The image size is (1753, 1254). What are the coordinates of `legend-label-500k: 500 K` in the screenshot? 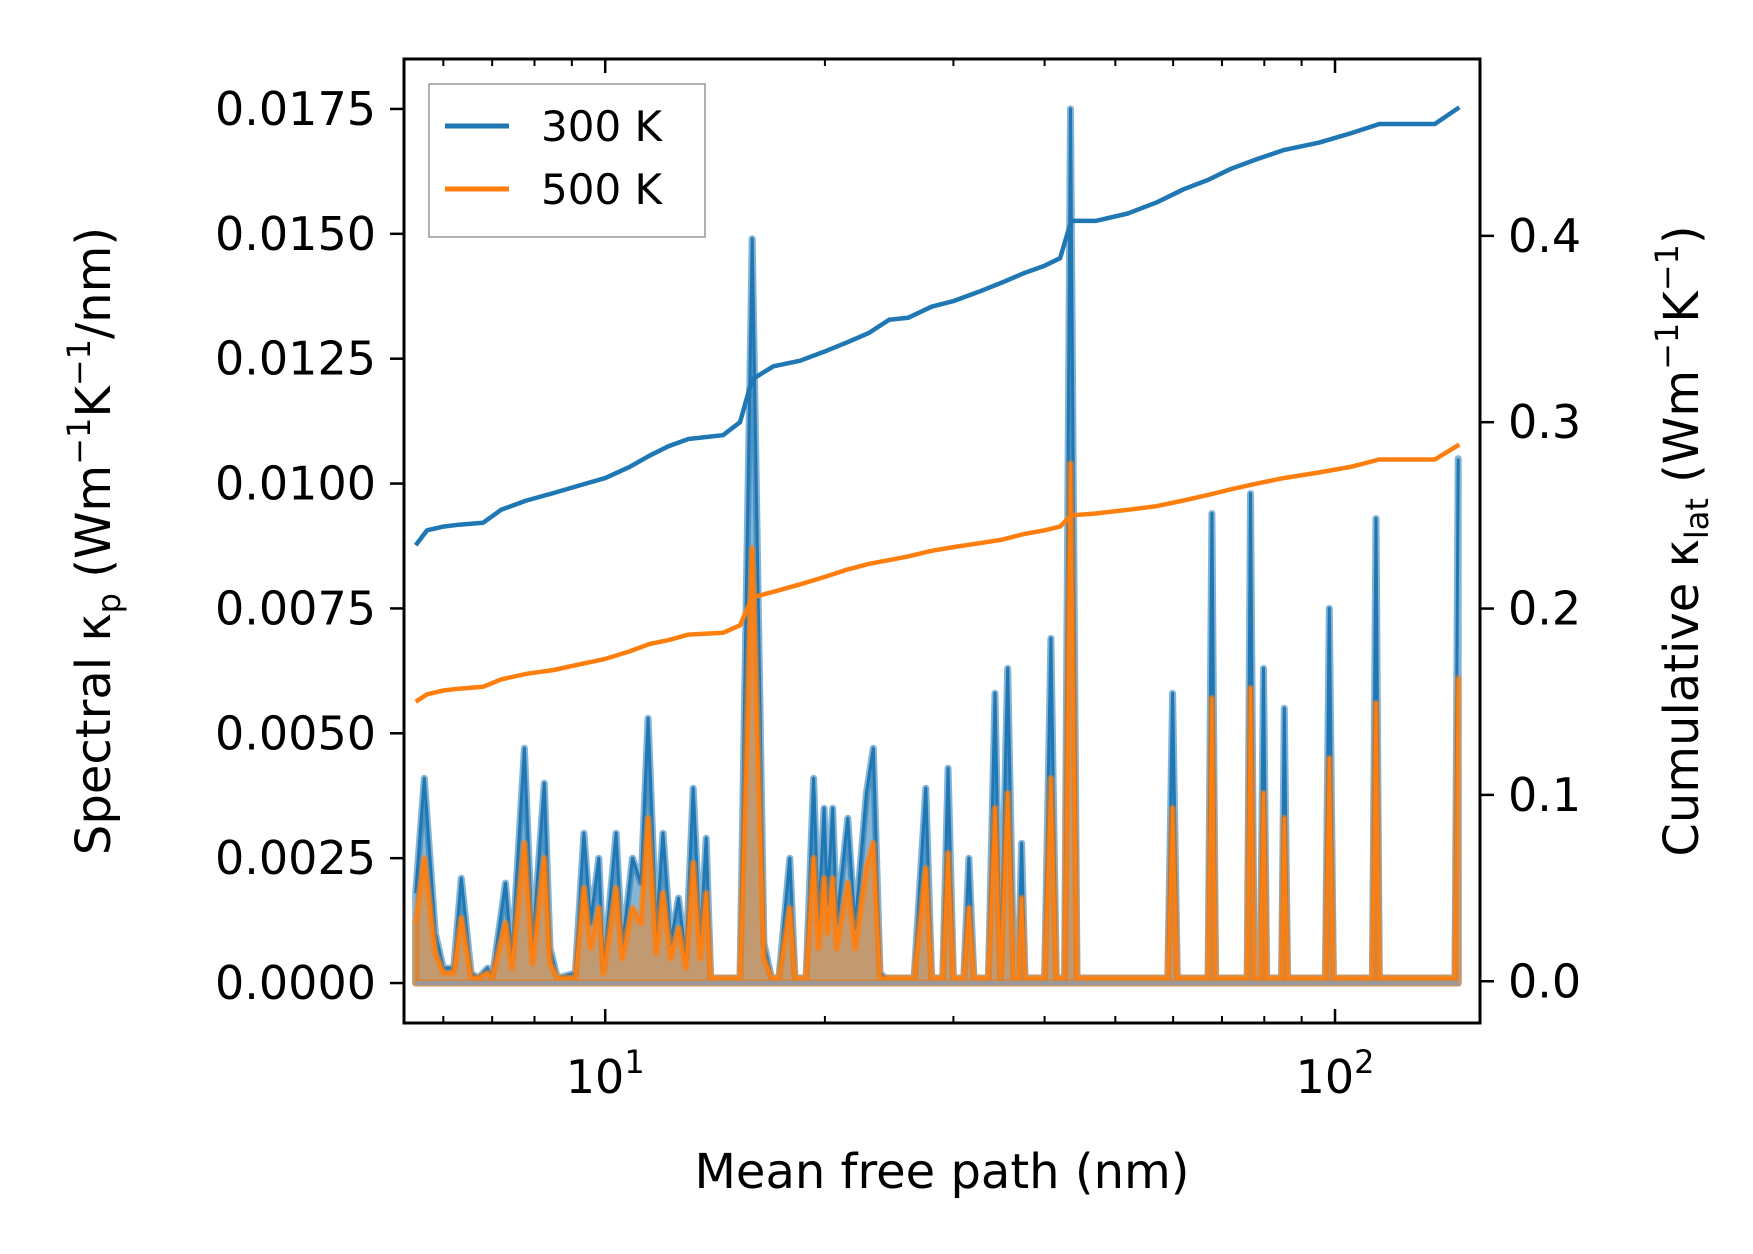 It's located at (602, 189).